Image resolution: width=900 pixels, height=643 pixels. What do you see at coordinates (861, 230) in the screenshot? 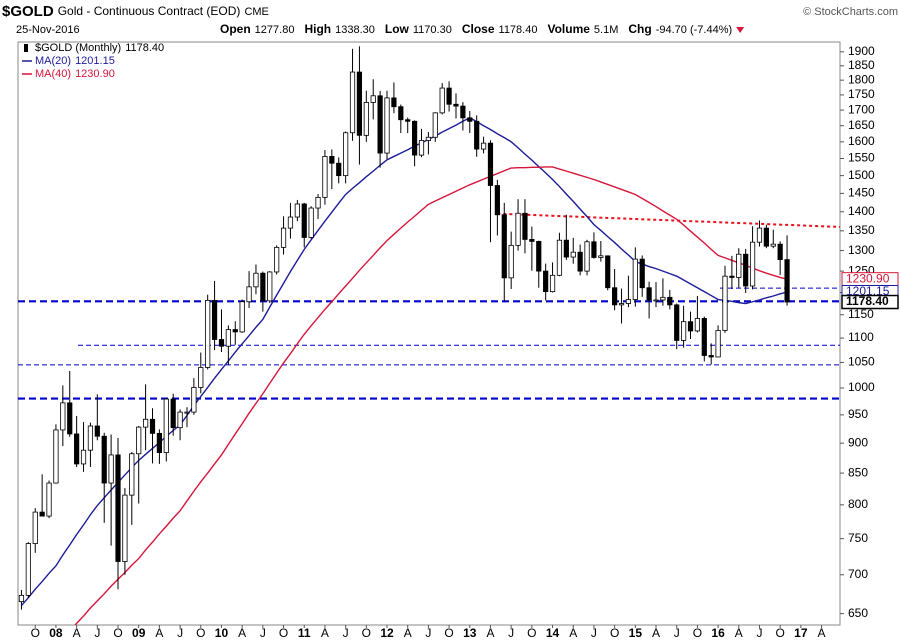
I see `y-tick-label: 1350` at bounding box center [861, 230].